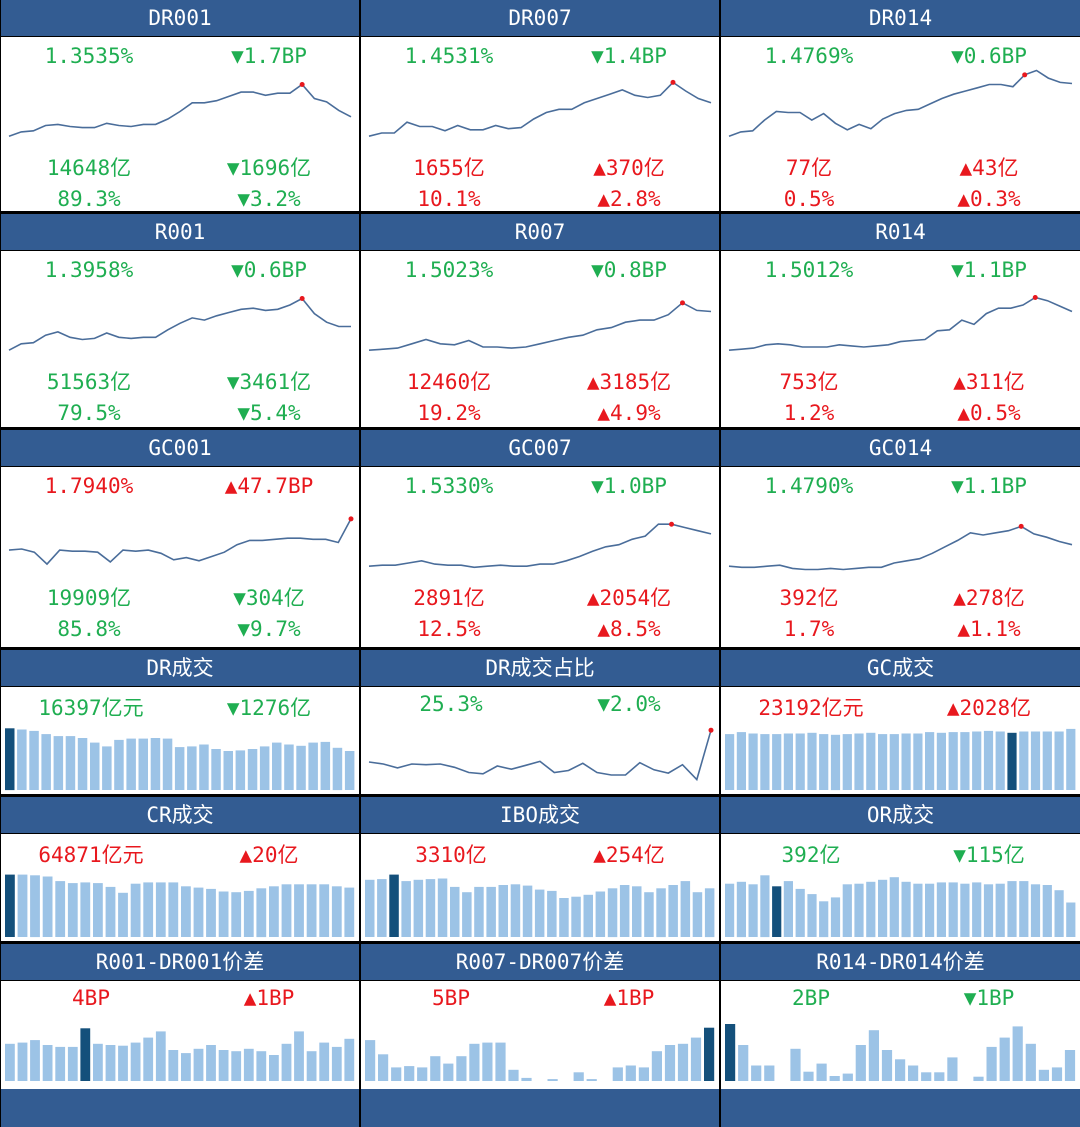 Image resolution: width=1080 pixels, height=1127 pixels. What do you see at coordinates (629, 704) in the screenshot?
I see `summary-change: ▼2.0%` at bounding box center [629, 704].